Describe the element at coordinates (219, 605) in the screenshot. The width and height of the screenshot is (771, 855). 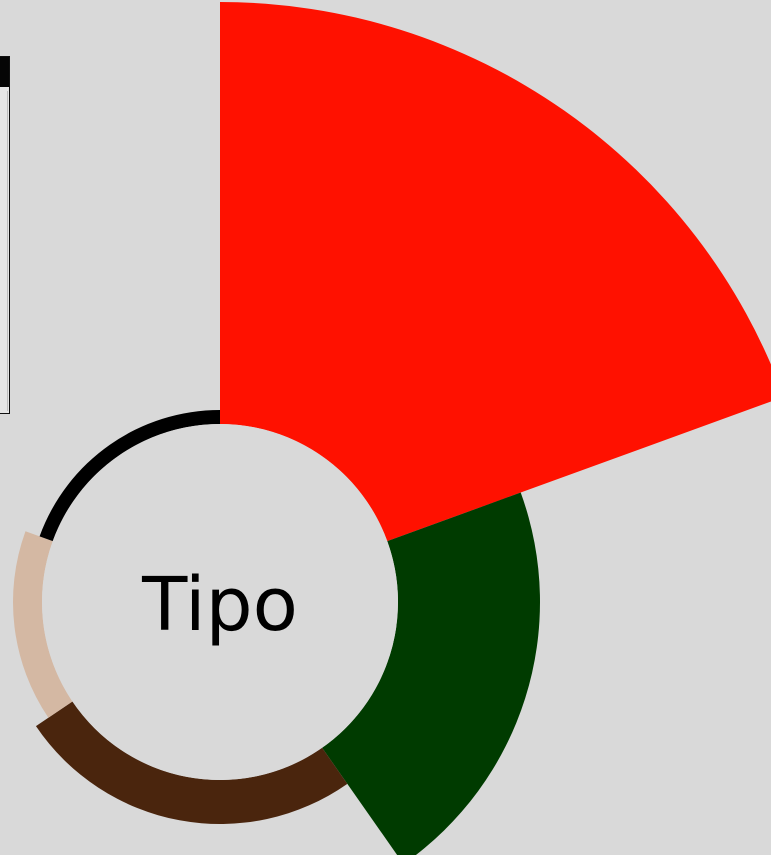
I see `center-label: Tipo` at that location.